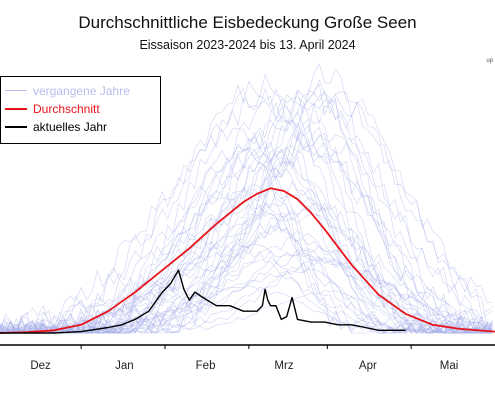 Image resolution: width=495 pixels, height=400 pixels. Describe the element at coordinates (16, 90) in the screenshot. I see `legend-swatch-past` at that location.